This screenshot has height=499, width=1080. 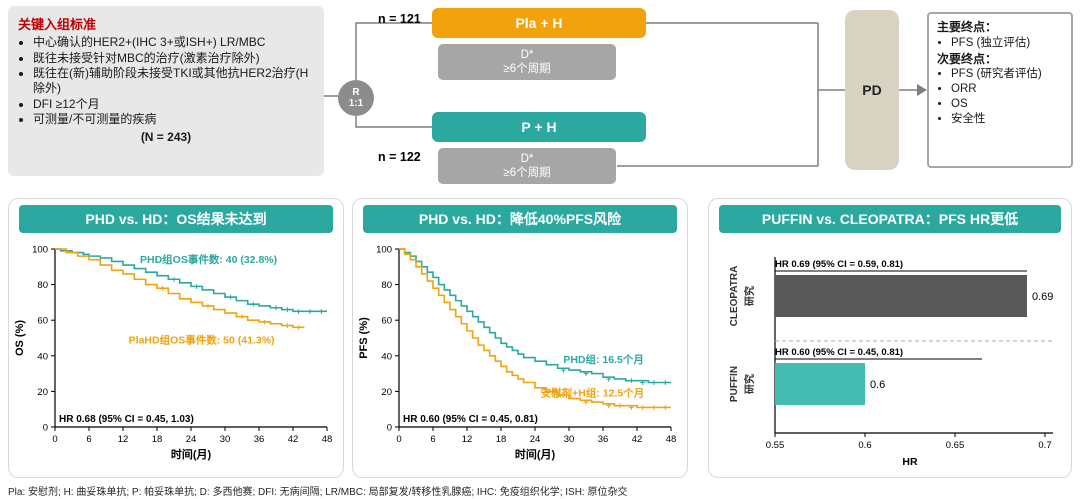 I want to click on primary-endpoints-list: PFS (独立评估), so click(x=1000, y=43).